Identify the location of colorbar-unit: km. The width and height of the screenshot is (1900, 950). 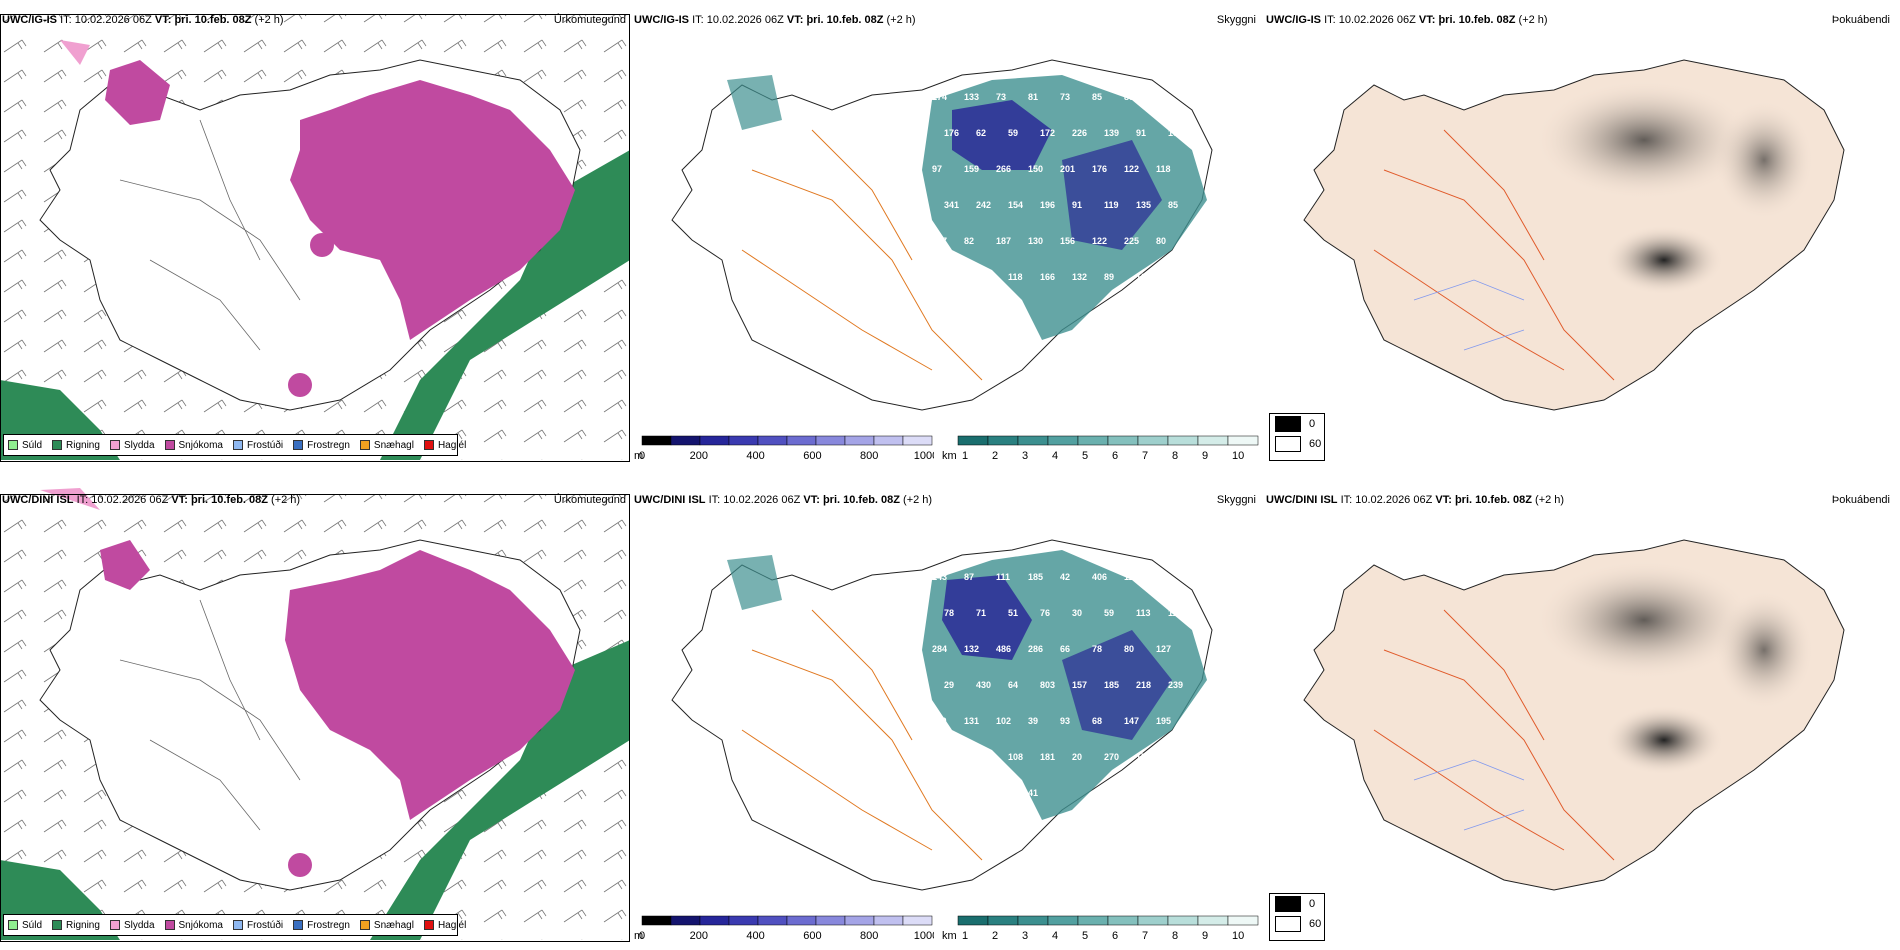
(949, 936).